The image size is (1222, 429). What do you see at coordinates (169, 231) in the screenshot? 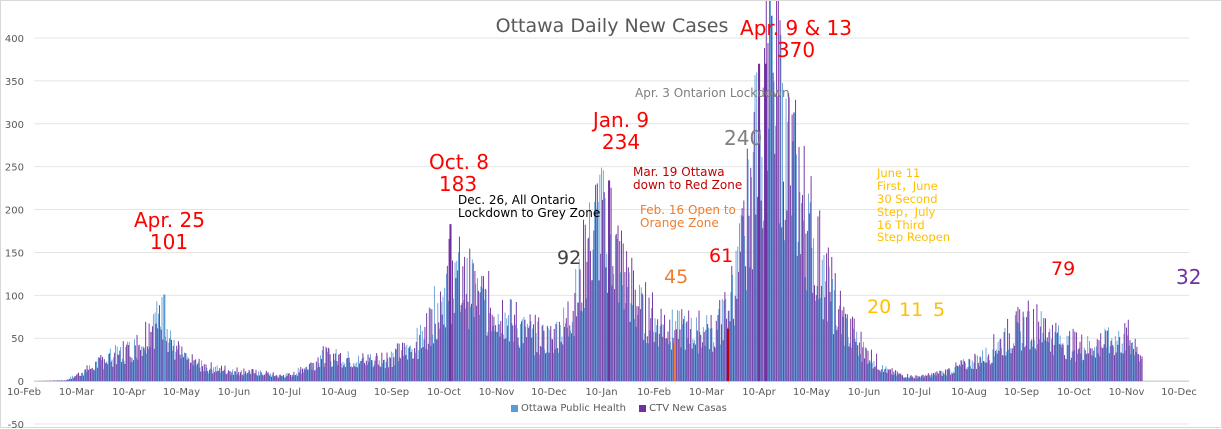
I see `annotation-apr25: Apr. 25 101` at bounding box center [169, 231].